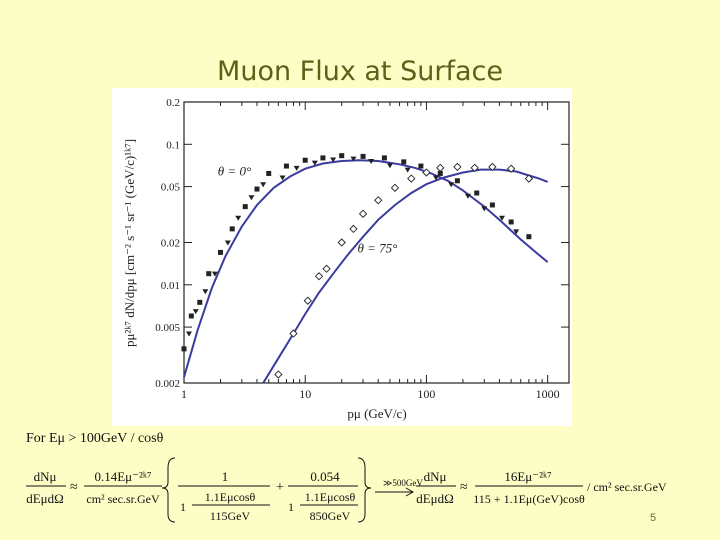  What do you see at coordinates (435, 498) in the screenshot?
I see `rhs-denominator: dEμdΩ` at bounding box center [435, 498].